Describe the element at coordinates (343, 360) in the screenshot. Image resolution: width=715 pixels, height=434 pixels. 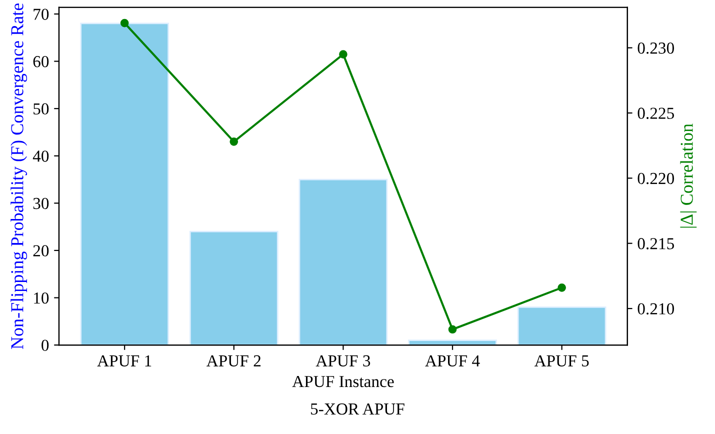
I see `x-tick-label: APUF 3` at that location.